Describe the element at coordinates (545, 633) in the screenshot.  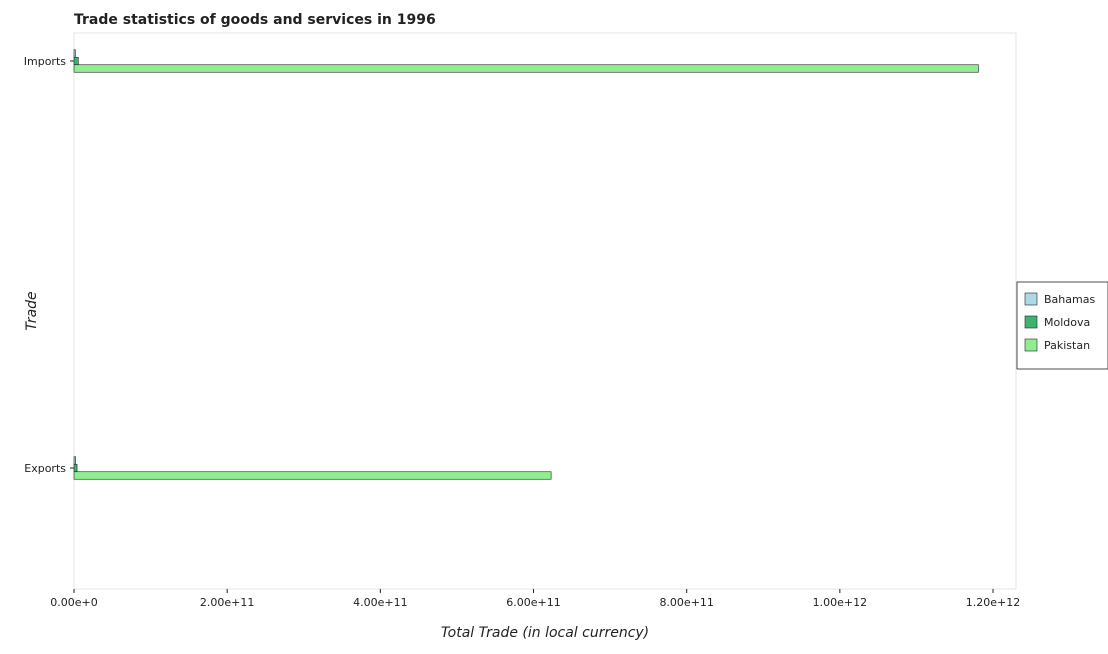
I see `x-axis-label: Total Trade (in local currency)` at that location.